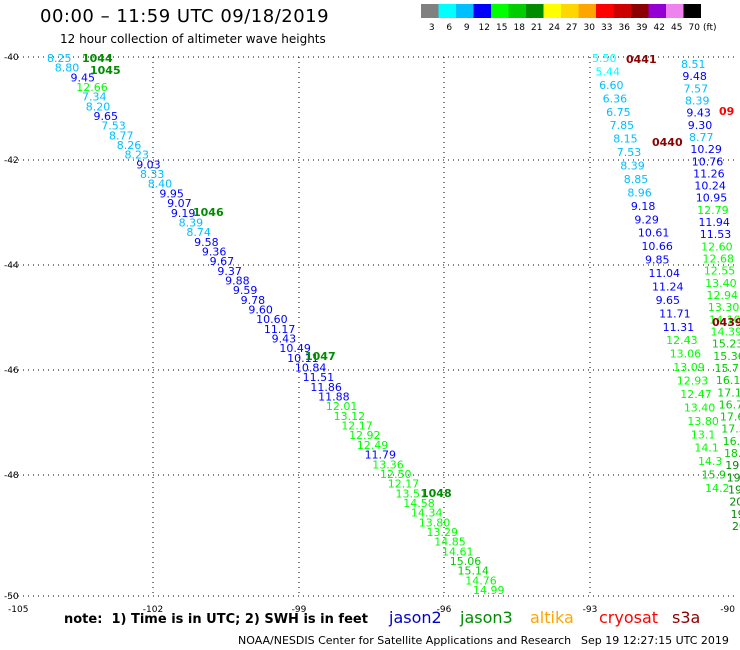 This screenshot has height=650, width=740. I want to click on color-unit-label: (ft), so click(710, 27).